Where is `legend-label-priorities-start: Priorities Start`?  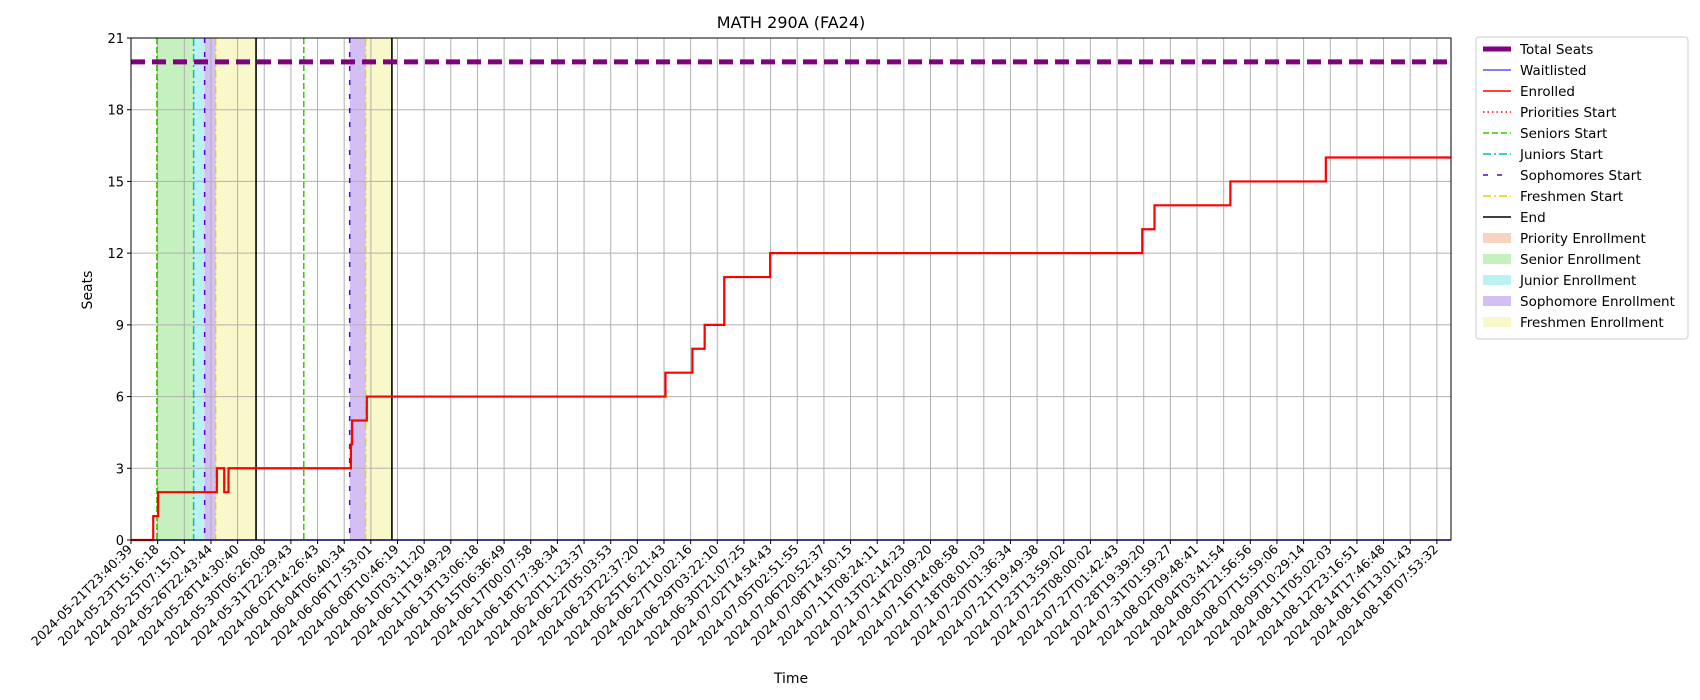 legend-label-priorities-start: Priorities Start is located at coordinates (1568, 113).